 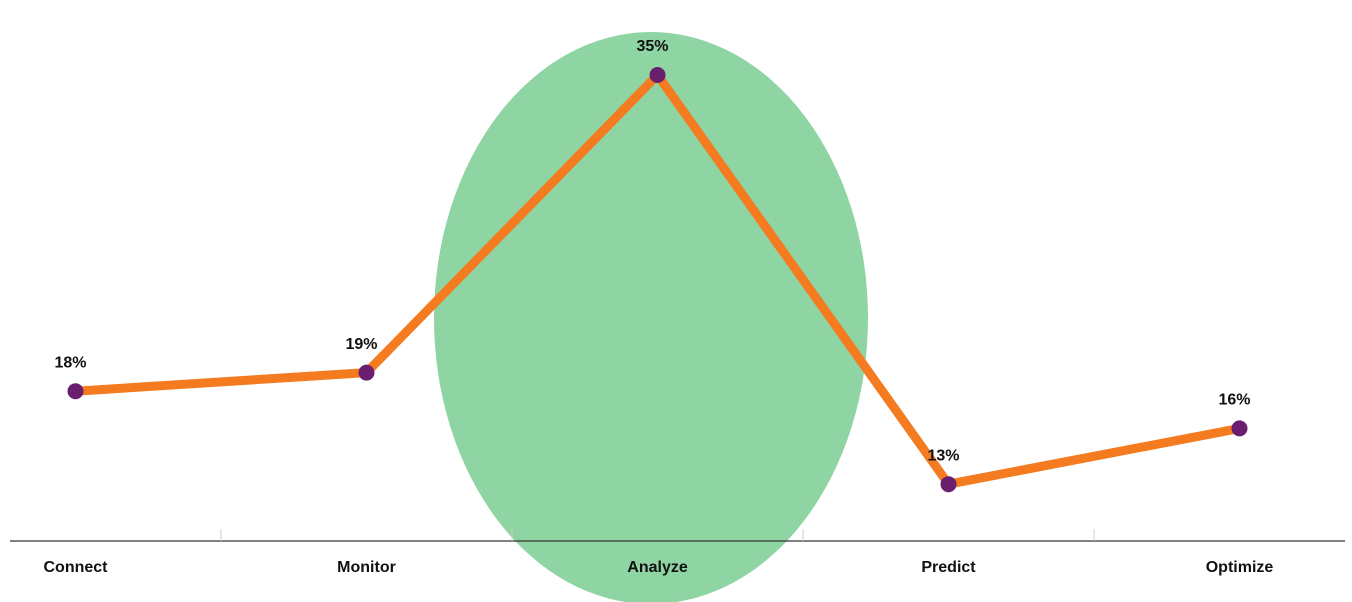 I want to click on x-tick-label: Connect, so click(x=76, y=567).